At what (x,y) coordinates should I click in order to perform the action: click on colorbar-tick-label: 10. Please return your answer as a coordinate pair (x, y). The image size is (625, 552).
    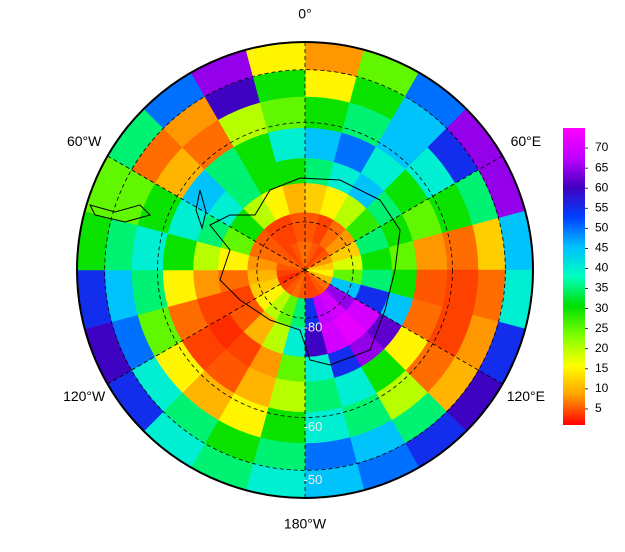
    Looking at the image, I should click on (602, 388).